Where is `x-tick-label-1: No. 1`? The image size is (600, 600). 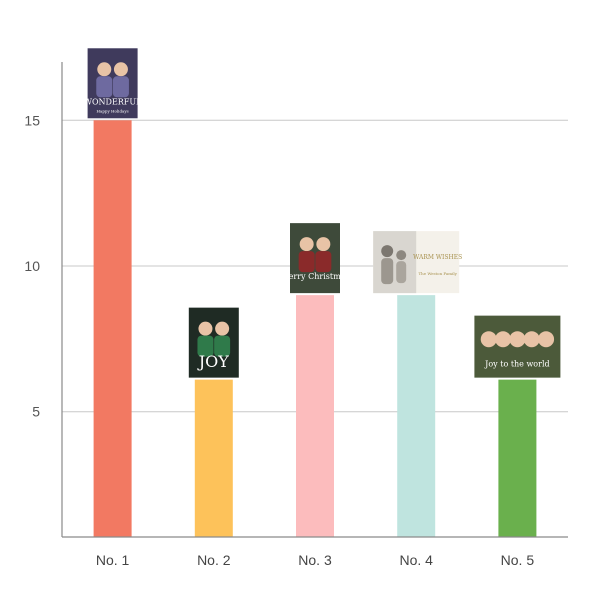
x-tick-label-1: No. 1 is located at coordinates (113, 560).